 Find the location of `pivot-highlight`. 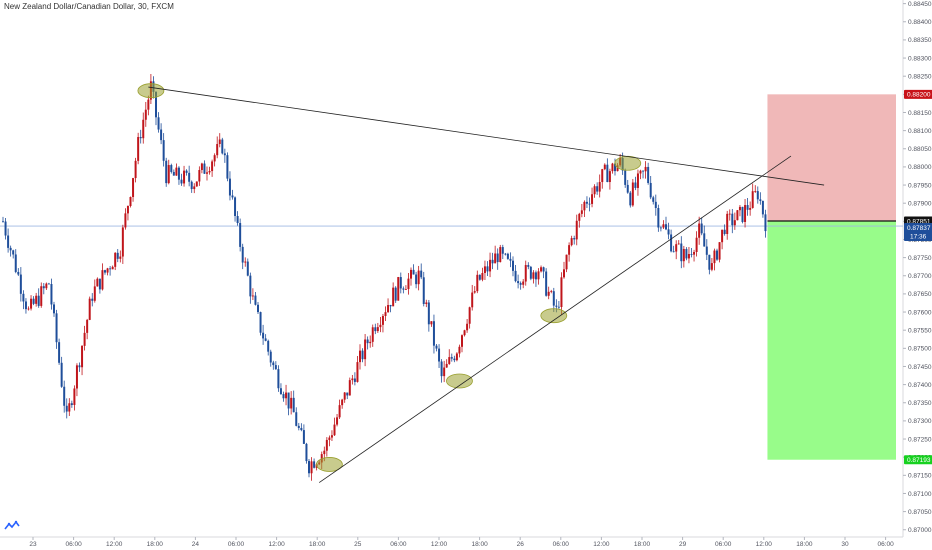

pivot-highlight is located at coordinates (554, 316).